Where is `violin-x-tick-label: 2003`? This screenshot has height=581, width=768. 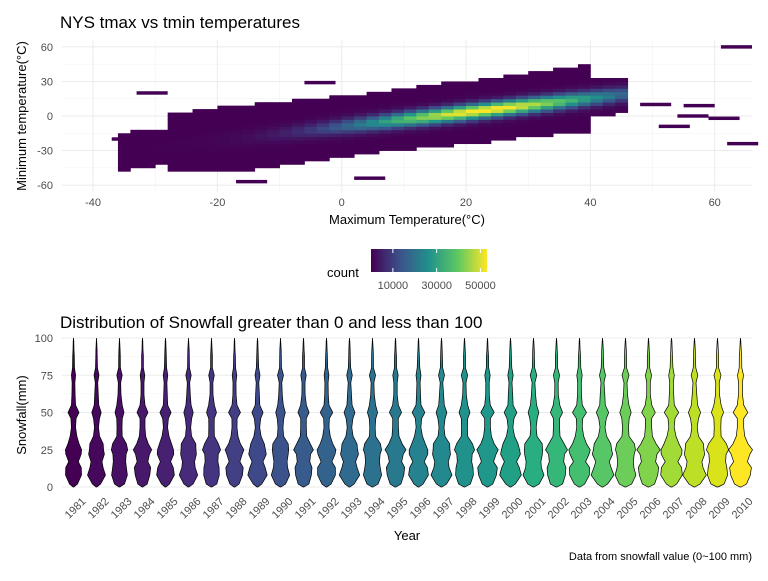
violin-x-tick-label: 2003 is located at coordinates (582, 509).